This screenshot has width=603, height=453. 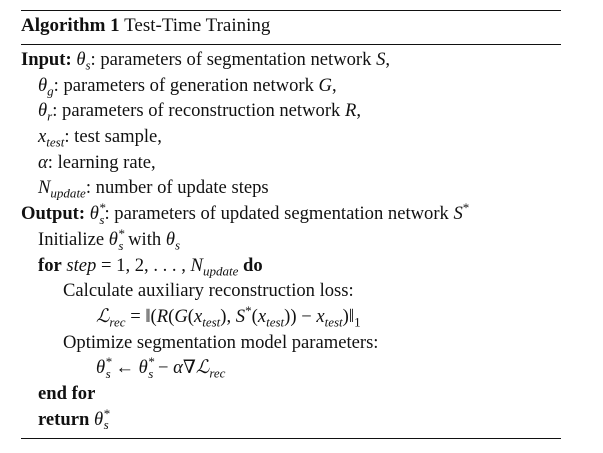 What do you see at coordinates (208, 291) in the screenshot?
I see `calc-loss-line: Calculate auxiliary reconstruction loss:` at bounding box center [208, 291].